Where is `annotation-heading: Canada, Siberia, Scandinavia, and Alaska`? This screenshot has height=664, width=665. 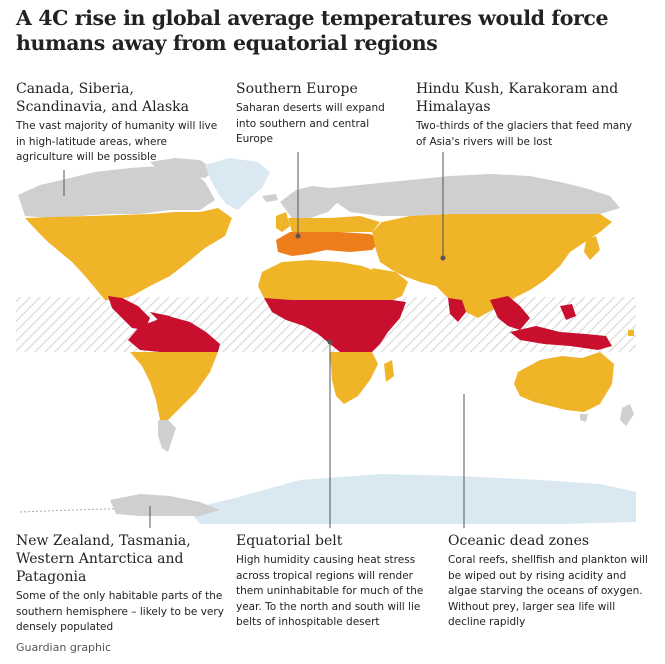 annotation-heading: Canada, Siberia, Scandinavia, and Alaska is located at coordinates (102, 98).